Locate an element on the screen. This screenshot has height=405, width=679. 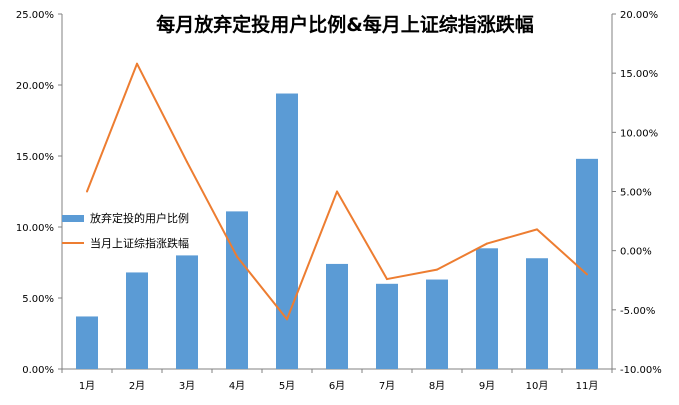
left-axis: 0.00% 5.00% 10.00% 15.00% 20.00% 25.00% is located at coordinates (39, 193).